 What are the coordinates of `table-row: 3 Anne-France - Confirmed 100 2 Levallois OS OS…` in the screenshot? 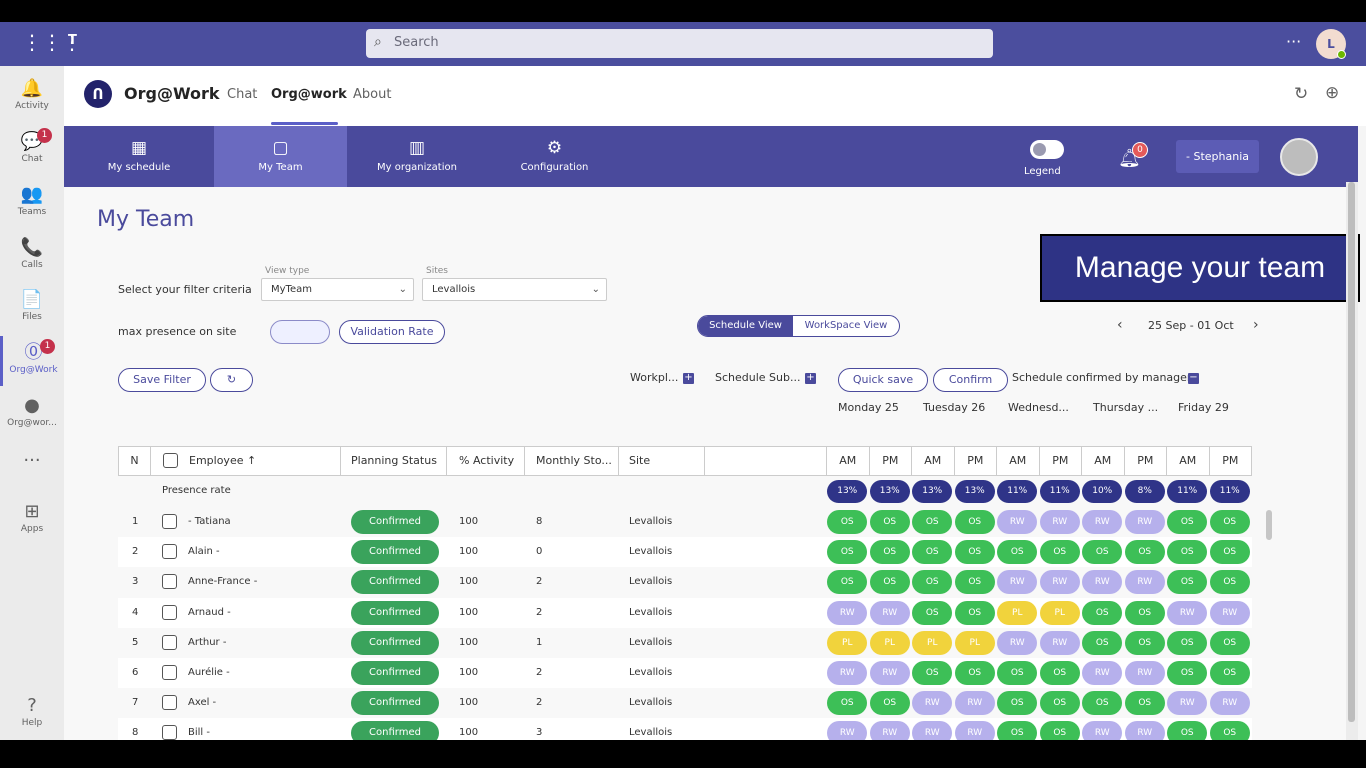 It's located at (685, 582).